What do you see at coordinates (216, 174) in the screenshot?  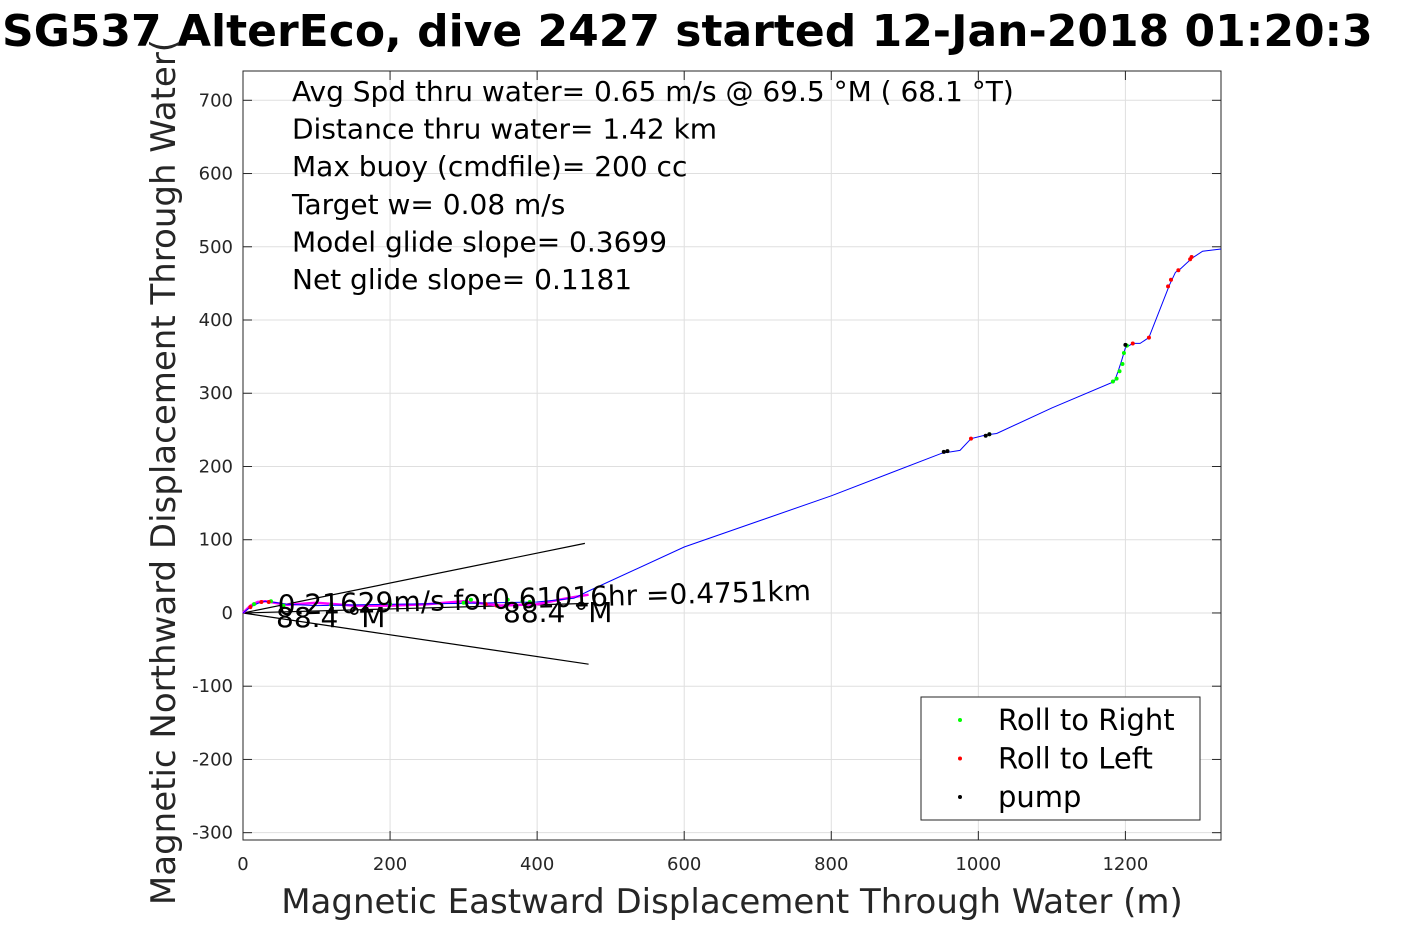 I see `y-tick-label: 600` at bounding box center [216, 174].